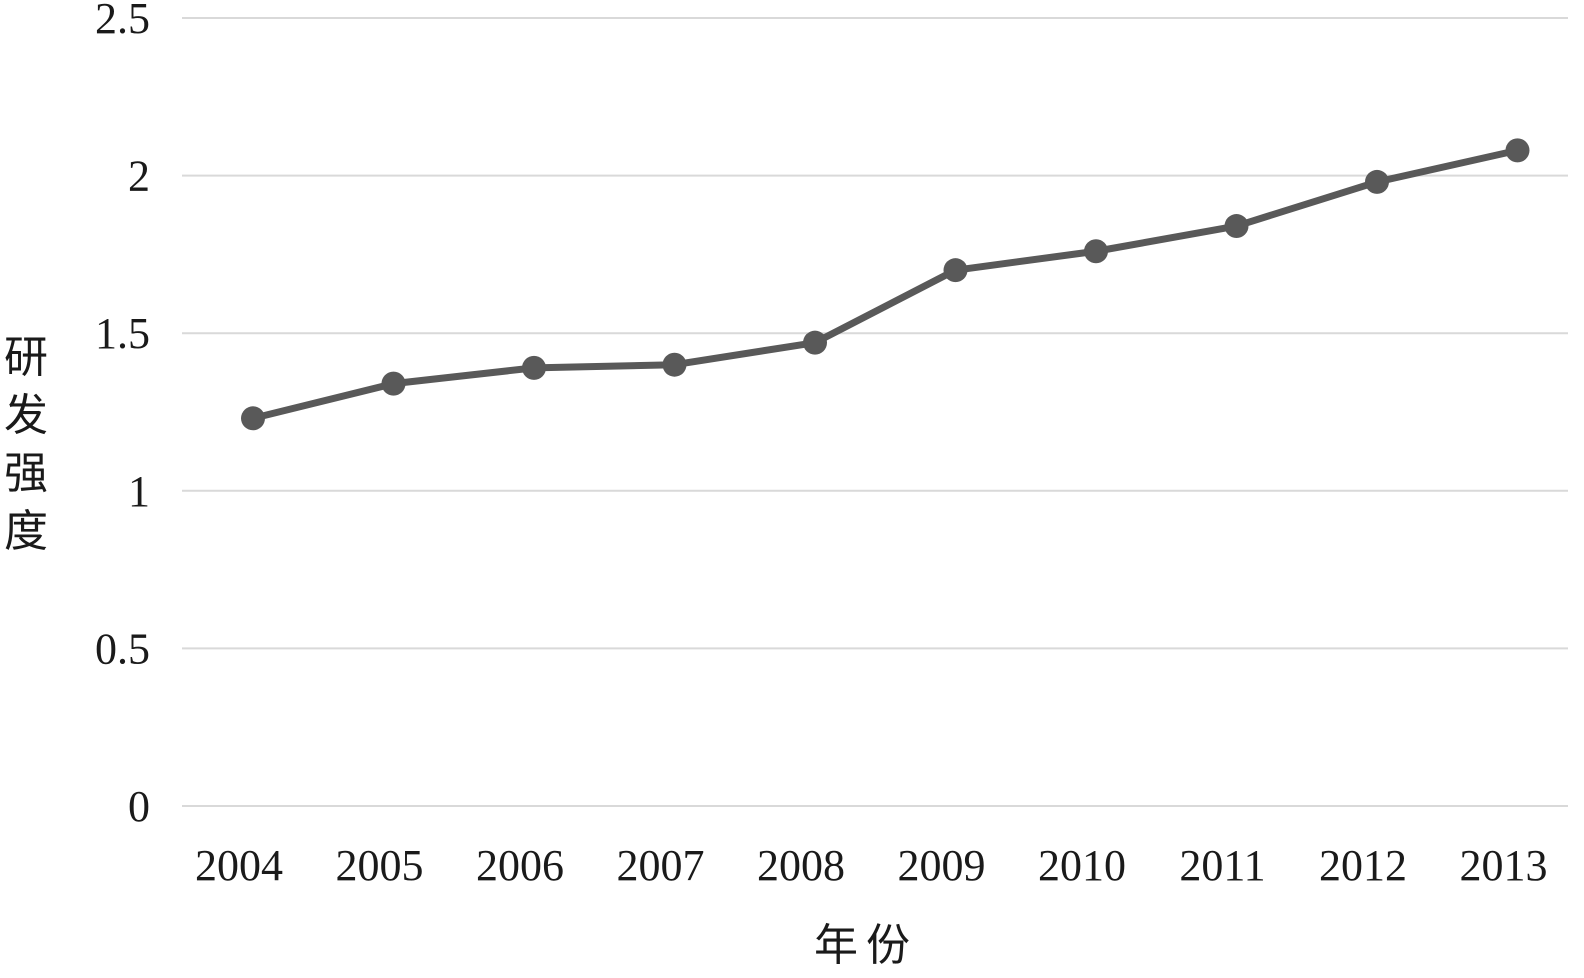 Image resolution: width=1584 pixels, height=978 pixels. Describe the element at coordinates (139, 176) in the screenshot. I see `y-tick-label: 2` at that location.